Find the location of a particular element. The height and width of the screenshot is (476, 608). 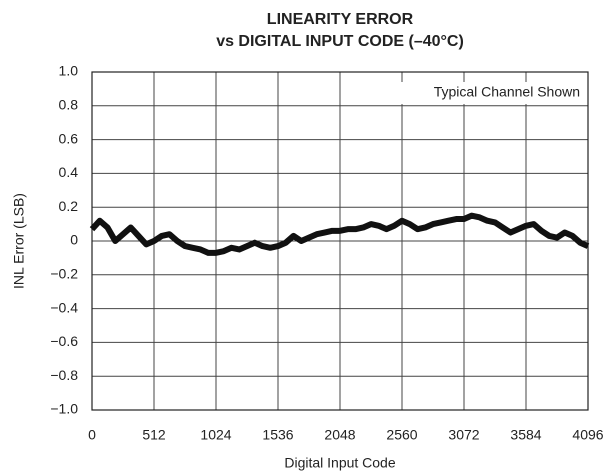

x-tick-label: 1536 is located at coordinates (277, 435).